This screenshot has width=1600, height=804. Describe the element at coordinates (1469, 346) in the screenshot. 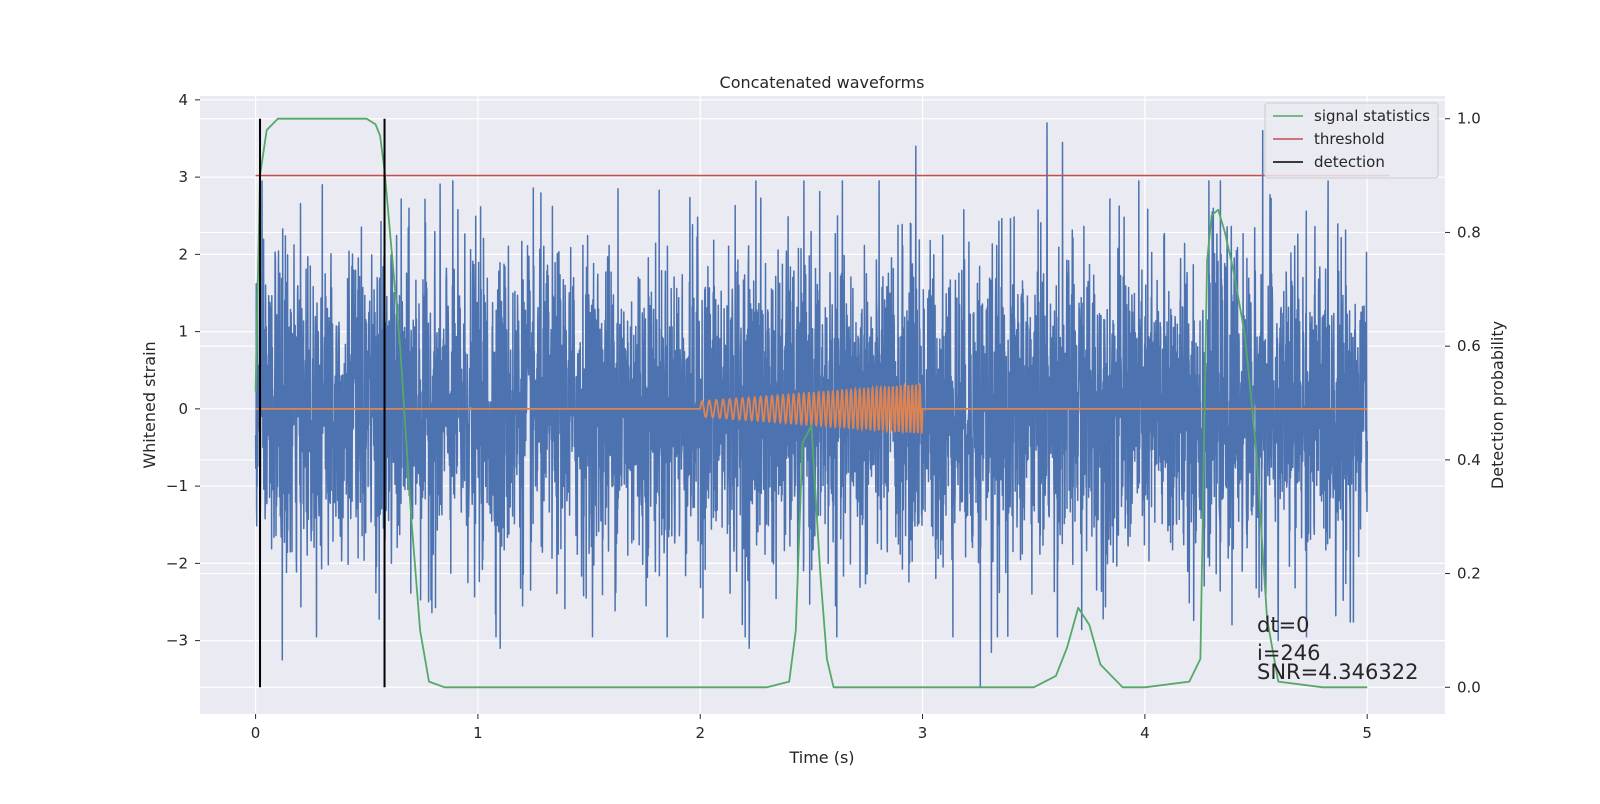

I see `y2-tick-label: 0.6` at that location.